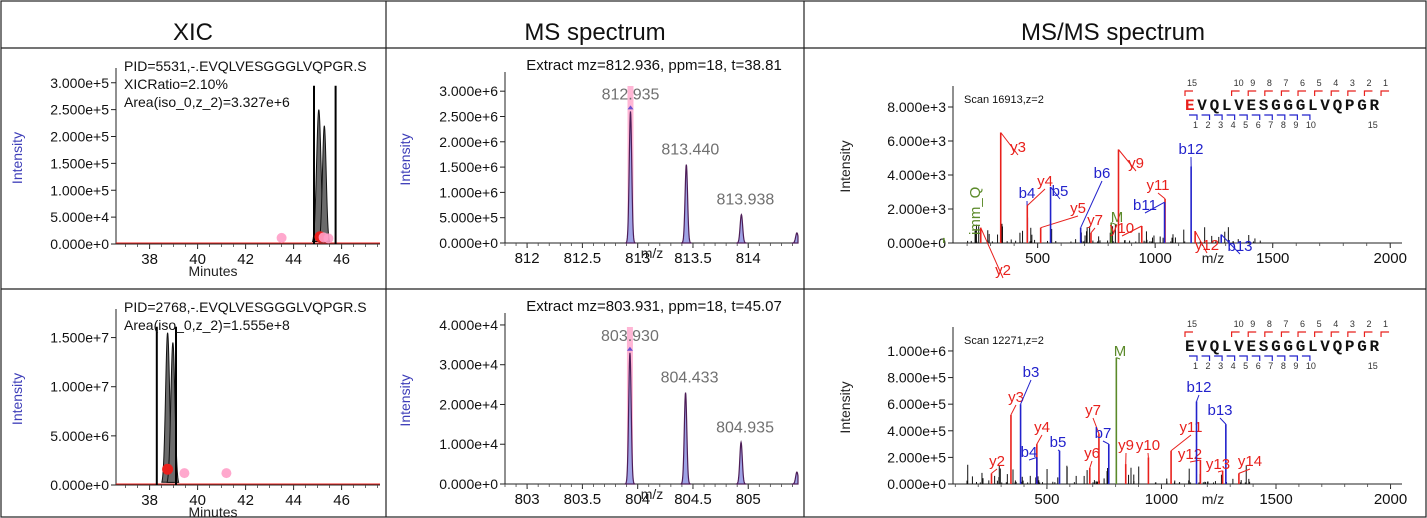 The image size is (1427, 518). Describe the element at coordinates (1295, 366) in the screenshot. I see `ladder-number-bottom: 9` at that location.